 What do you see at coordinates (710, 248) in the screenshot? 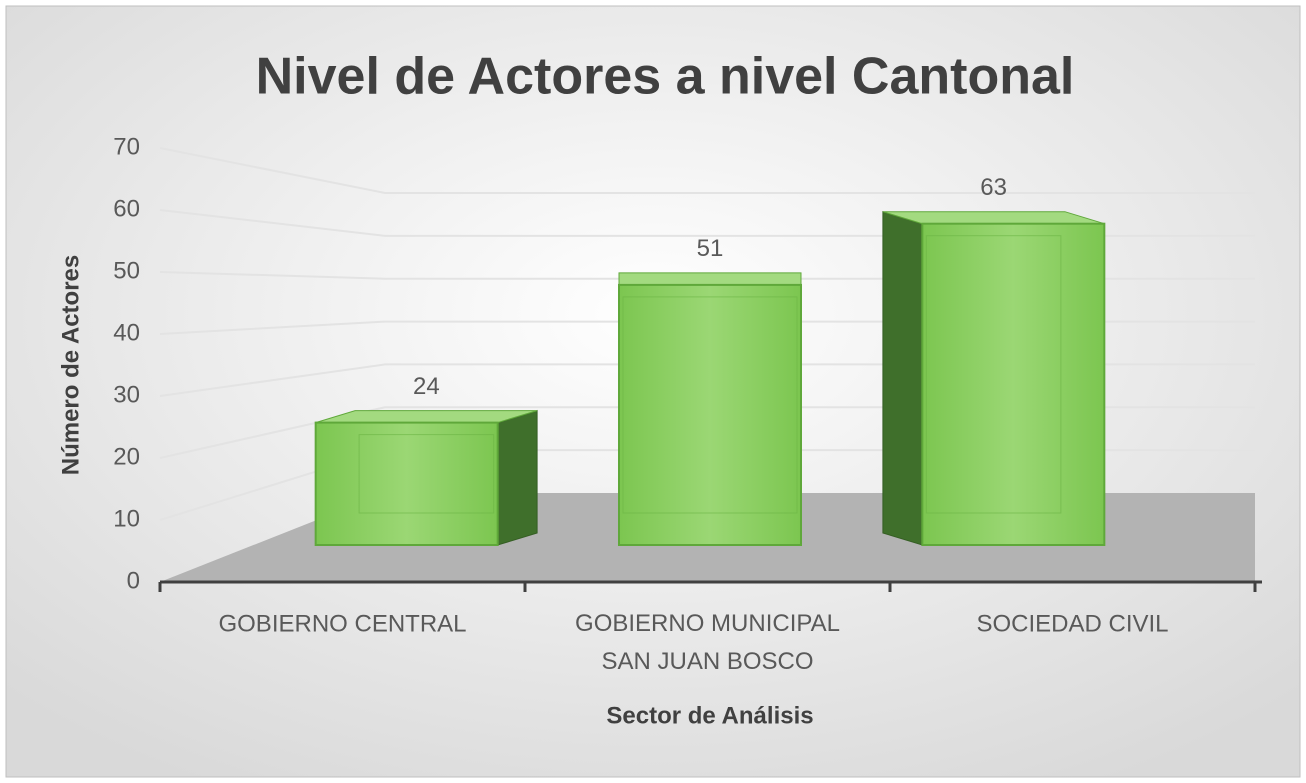
I see `value-label: 51` at bounding box center [710, 248].